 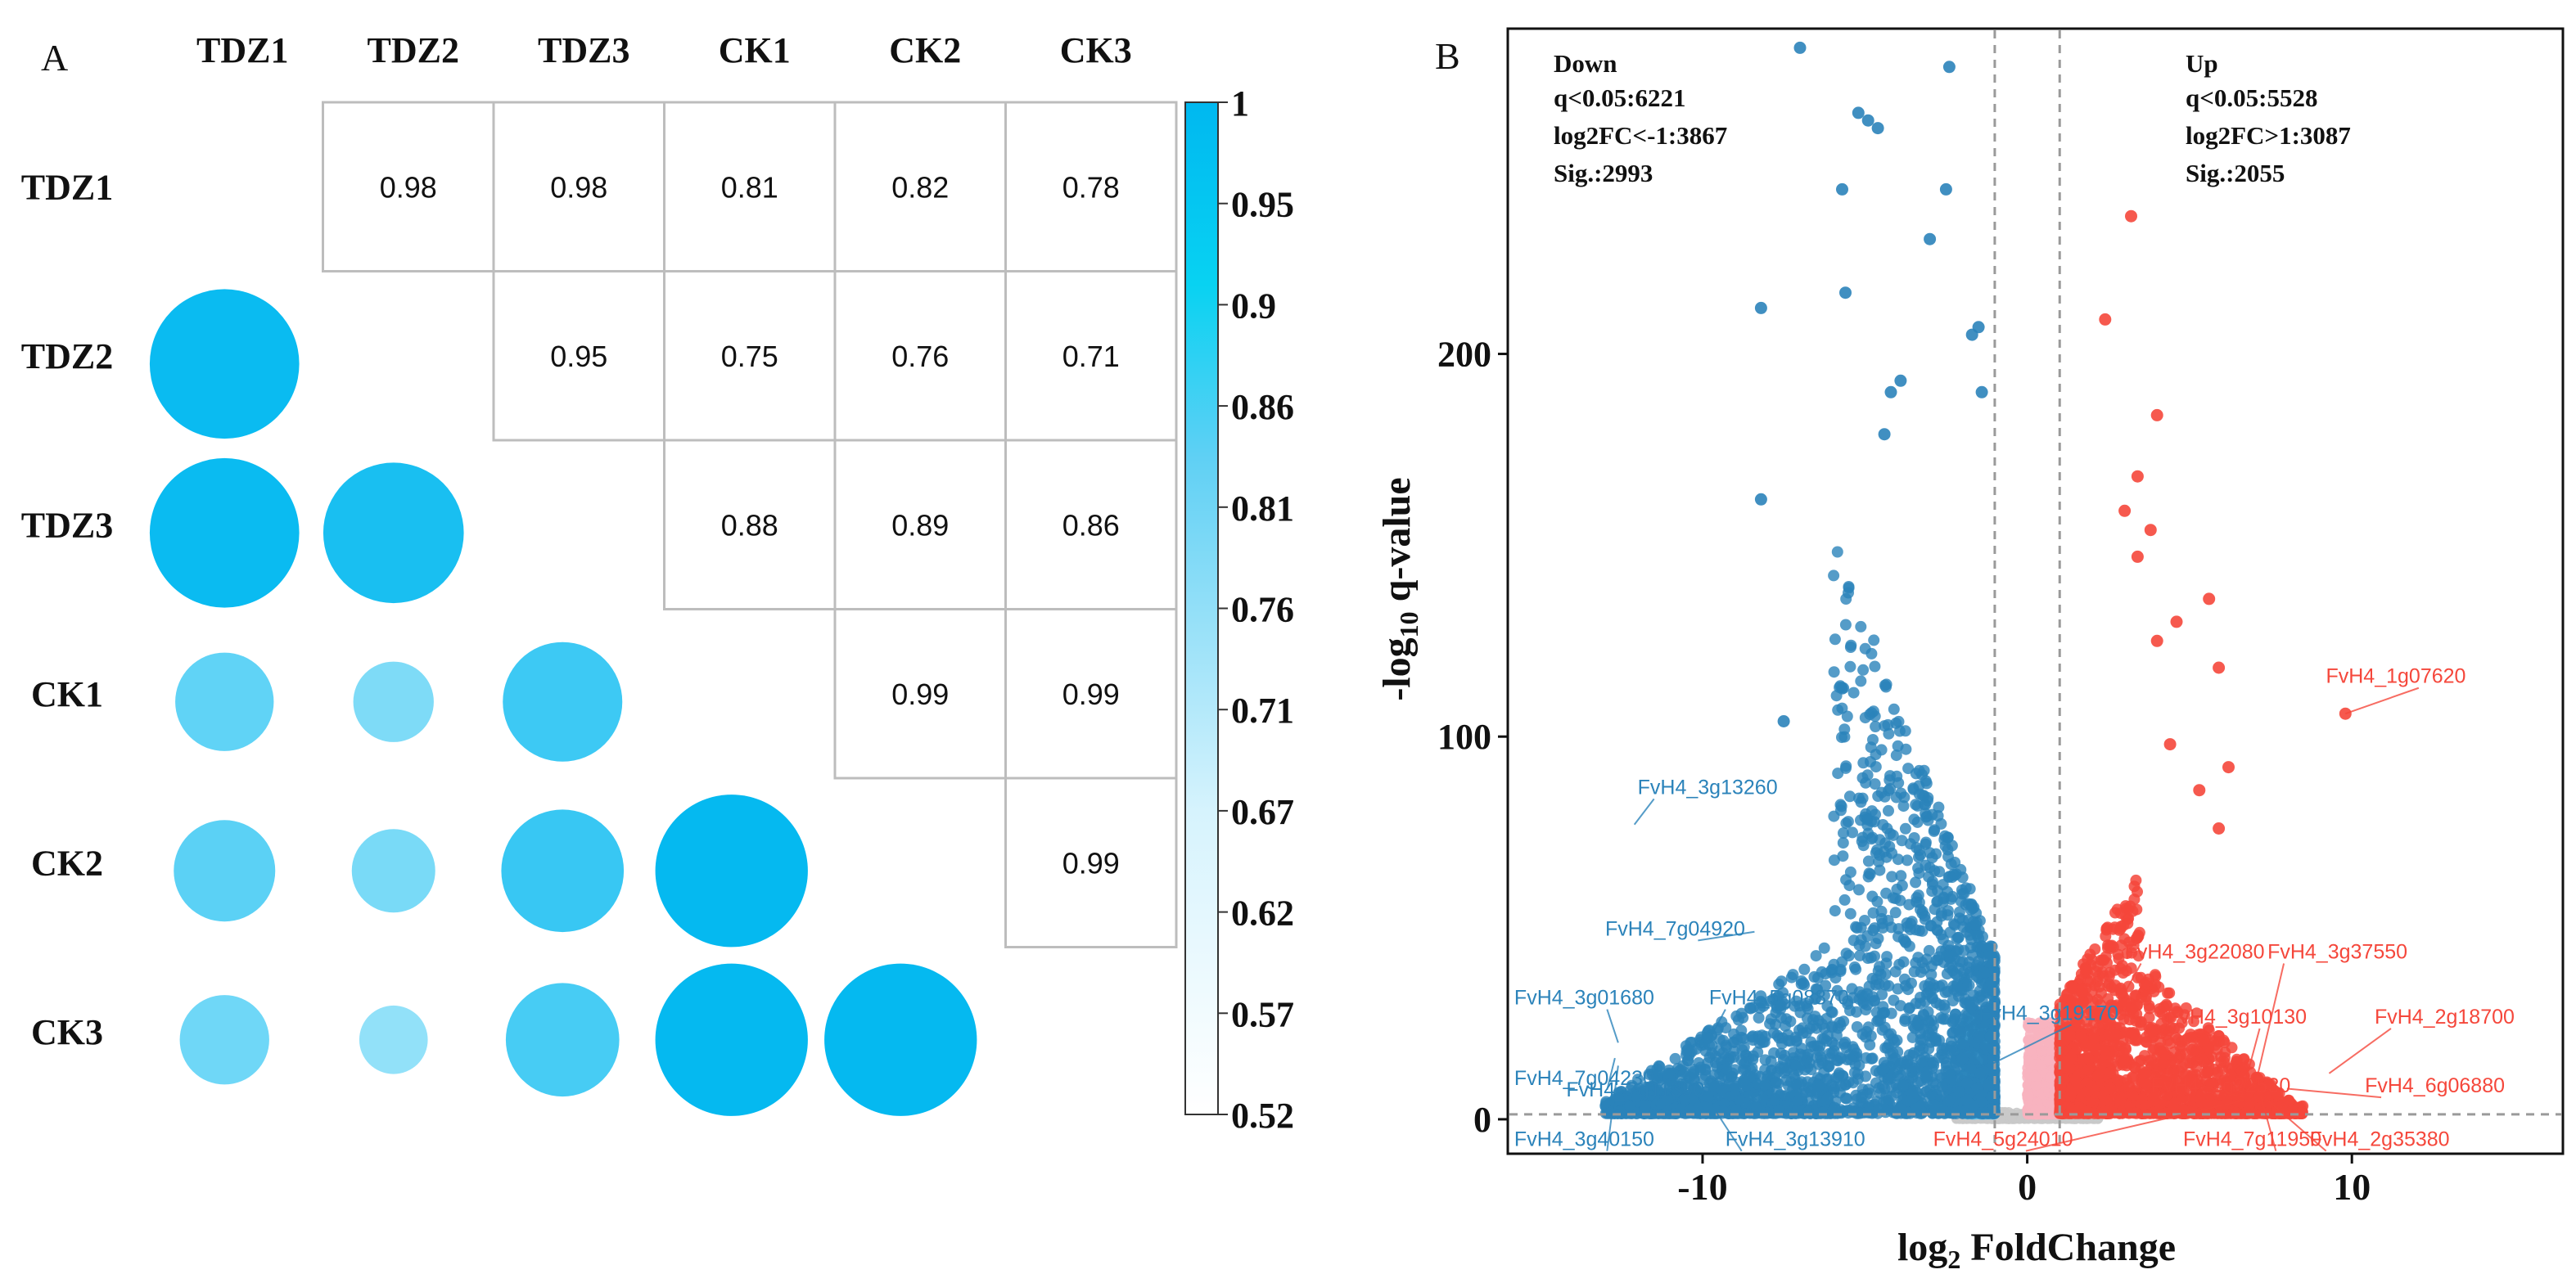 I want to click on correlation-value: 0.82, so click(x=920, y=187).